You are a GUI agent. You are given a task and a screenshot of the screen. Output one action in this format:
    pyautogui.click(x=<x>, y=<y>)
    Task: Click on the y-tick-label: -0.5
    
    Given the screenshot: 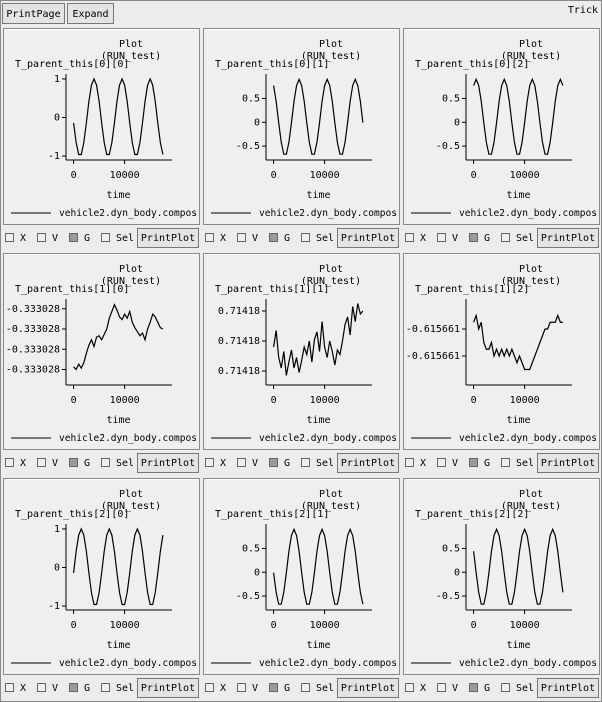 What is the action you would take?
    pyautogui.click(x=448, y=146)
    